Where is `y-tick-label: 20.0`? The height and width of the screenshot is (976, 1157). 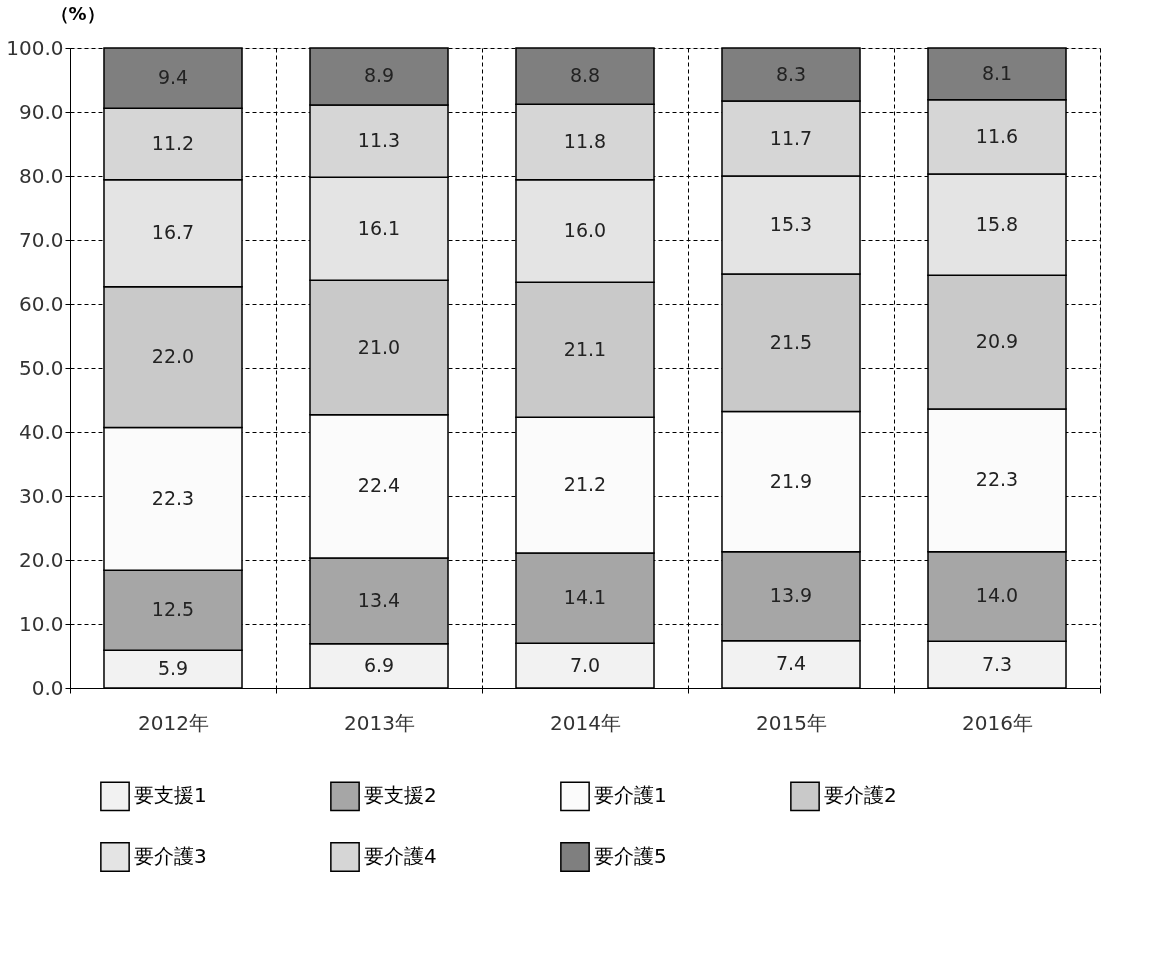 y-tick-label: 20.0 is located at coordinates (41, 559).